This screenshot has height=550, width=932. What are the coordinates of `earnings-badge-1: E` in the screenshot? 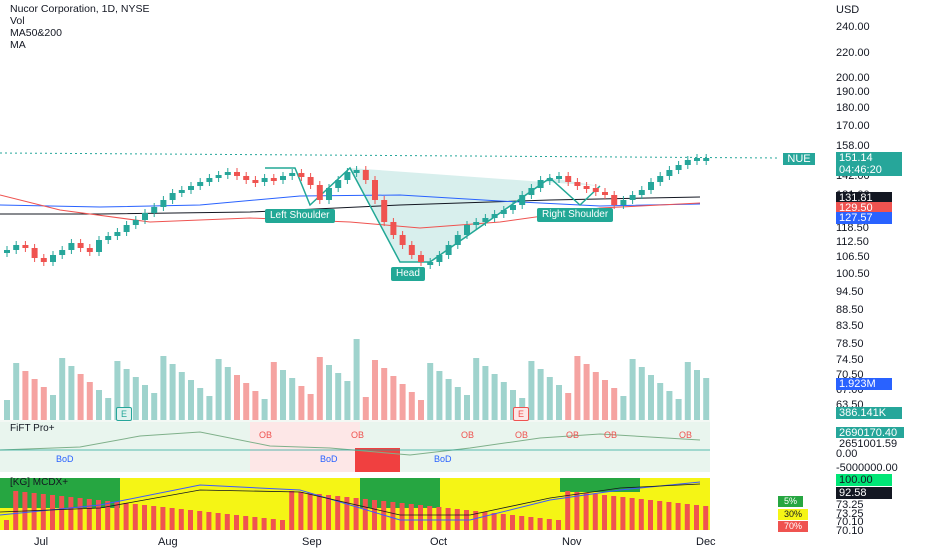 It's located at (124, 414).